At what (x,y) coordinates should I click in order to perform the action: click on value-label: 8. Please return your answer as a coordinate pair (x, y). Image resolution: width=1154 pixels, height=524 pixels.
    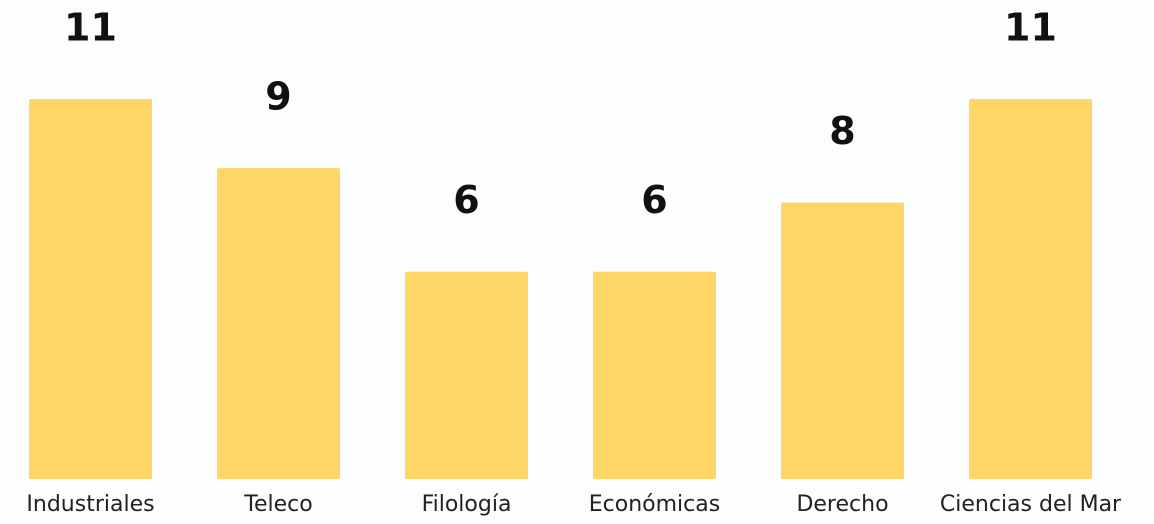
    Looking at the image, I should click on (842, 131).